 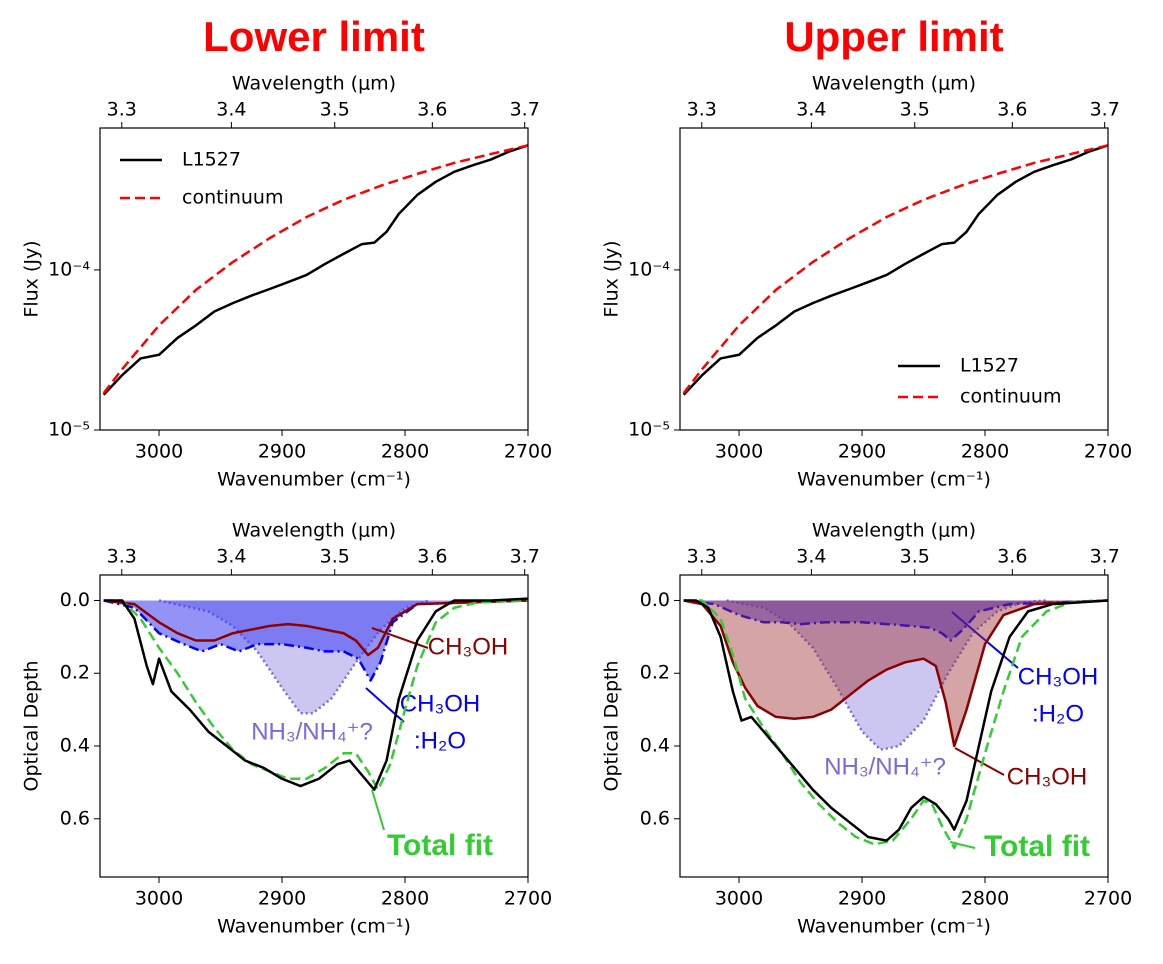 What do you see at coordinates (314, 36) in the screenshot?
I see `panel-title: Lower limit` at bounding box center [314, 36].